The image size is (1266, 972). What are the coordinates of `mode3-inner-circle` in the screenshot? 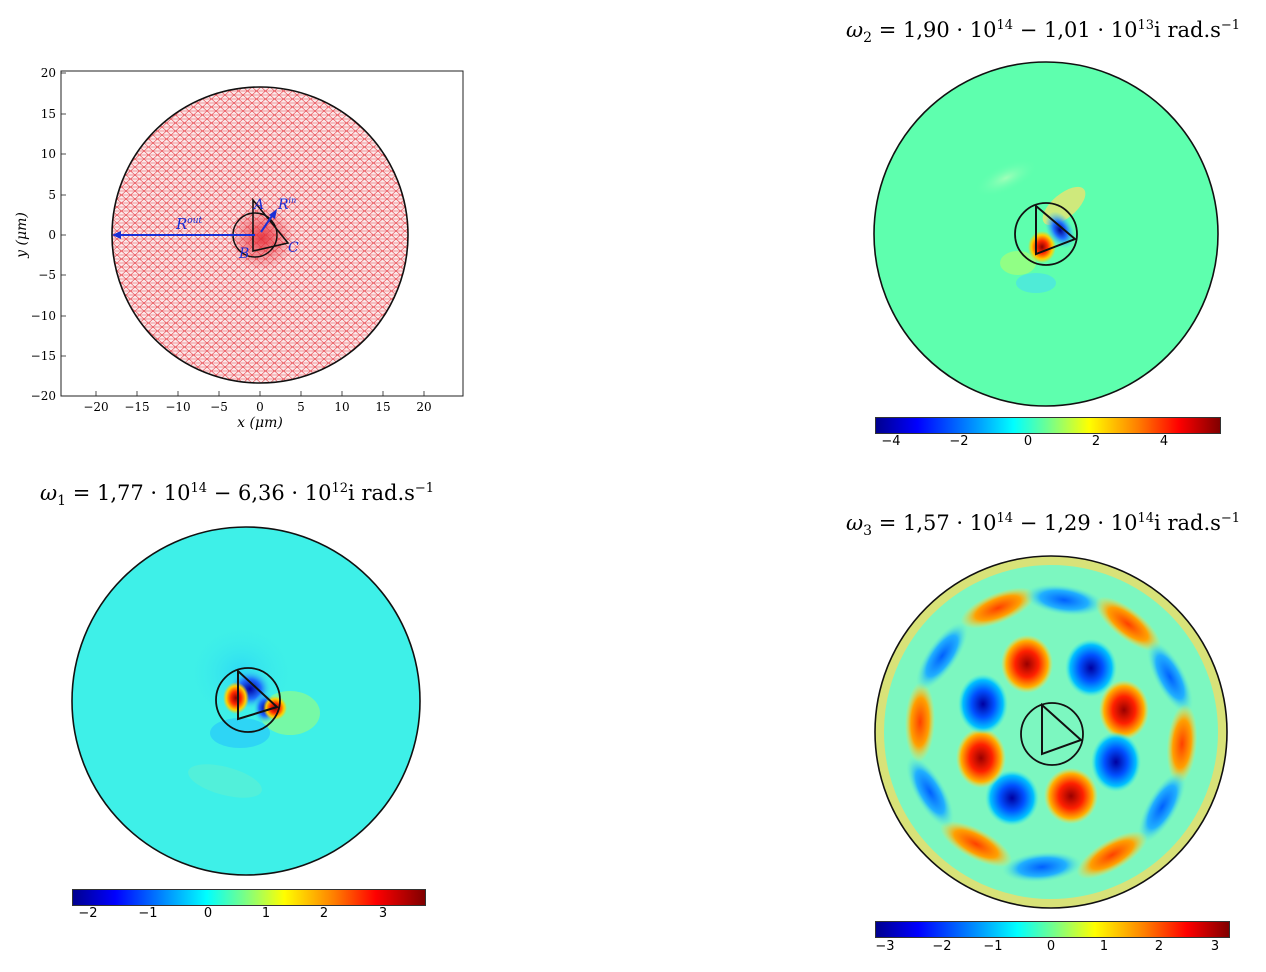 It's located at (1052, 734).